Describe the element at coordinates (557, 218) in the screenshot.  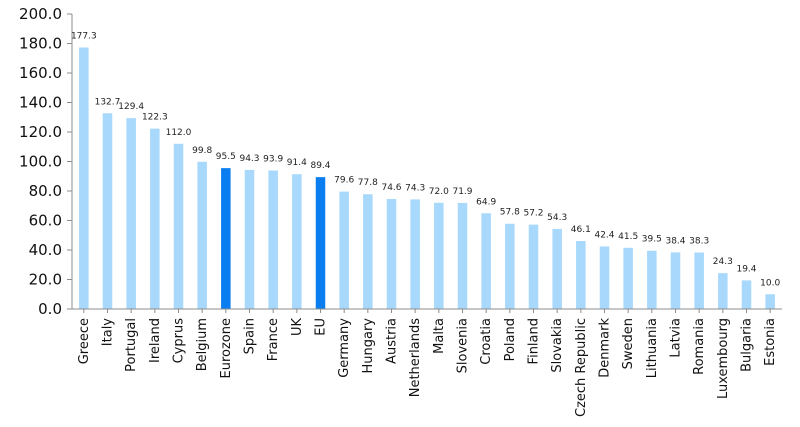
I see `data-label: 54.3` at that location.